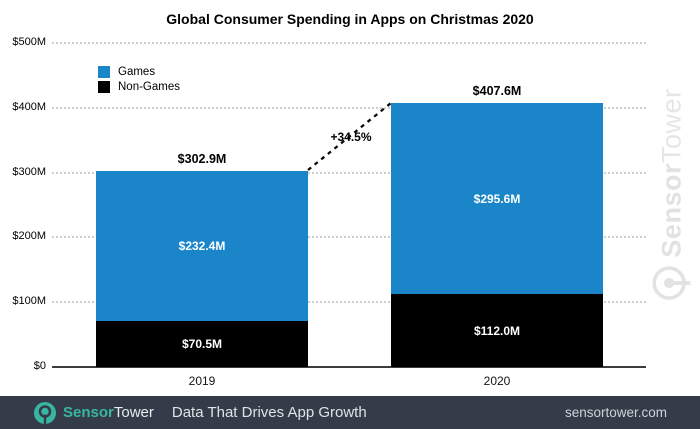  Describe the element at coordinates (351, 137) in the screenshot. I see `growth-percentage-label: +34.5%` at that location.